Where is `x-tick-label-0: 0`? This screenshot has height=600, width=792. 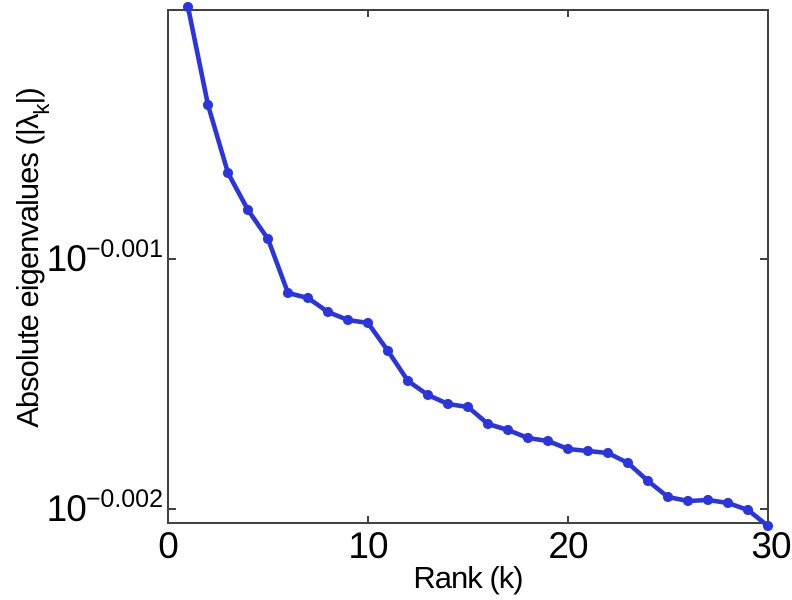
x-tick-label-0: 0 is located at coordinates (168, 545).